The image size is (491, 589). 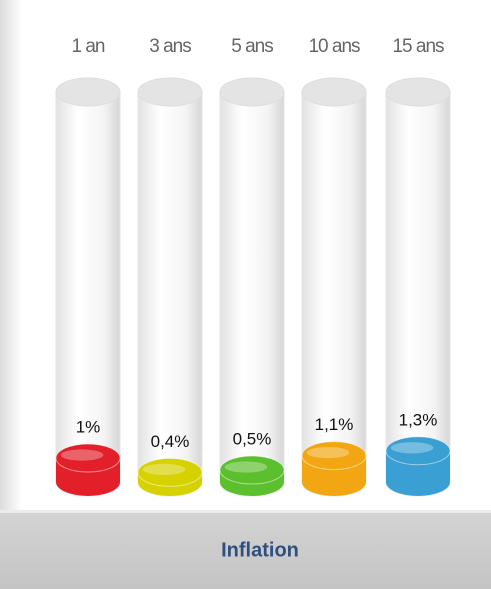 I want to click on x-tick-label: 1 an, so click(x=88, y=46).